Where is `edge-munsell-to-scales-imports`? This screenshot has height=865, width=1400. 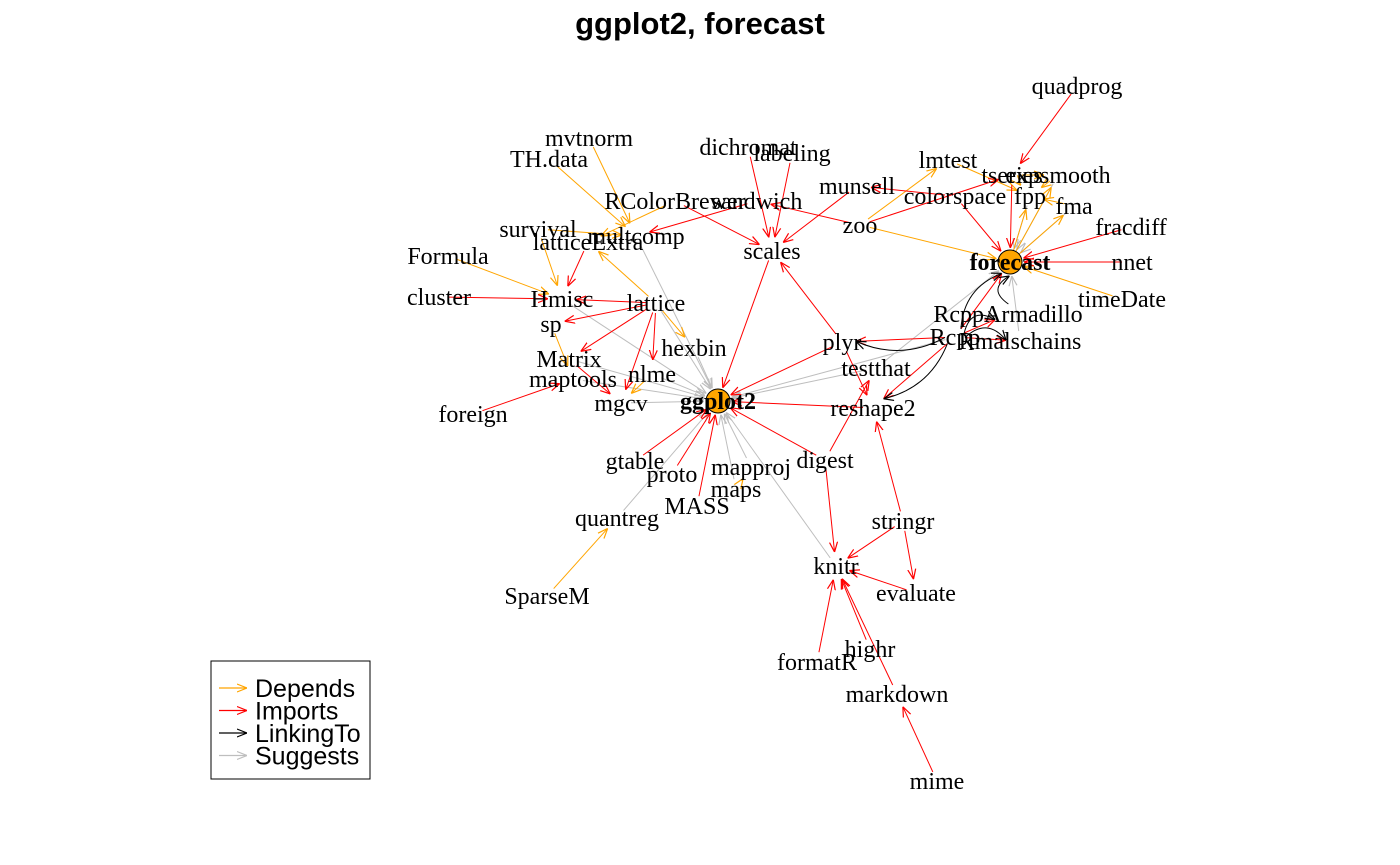 edge-munsell-to-scales-imports is located at coordinates (816, 216).